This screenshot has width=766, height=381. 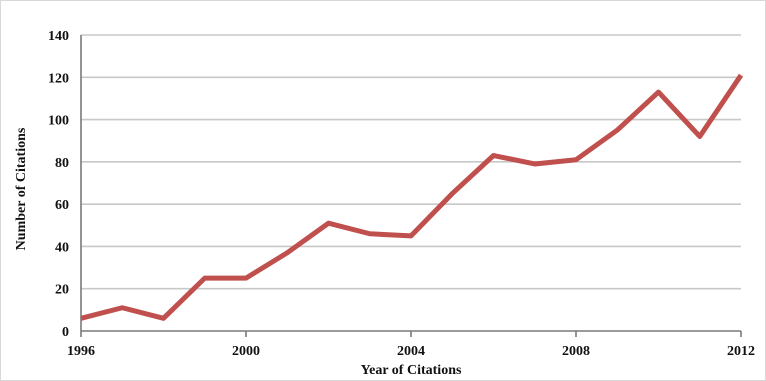 I want to click on x-axis-title: Year of Citations, so click(x=411, y=370).